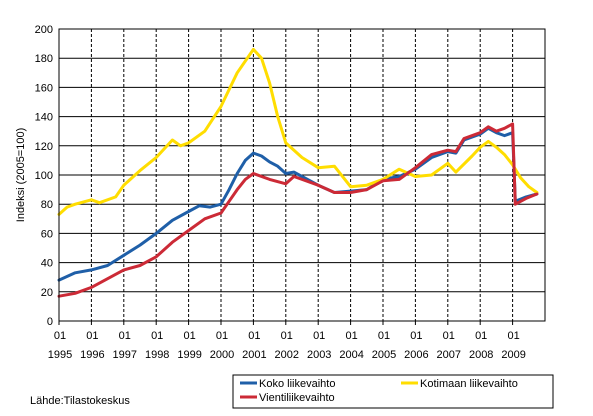 This screenshot has height=416, width=593. I want to click on source-note: Lähde:Tilastokeskus, so click(80, 401).